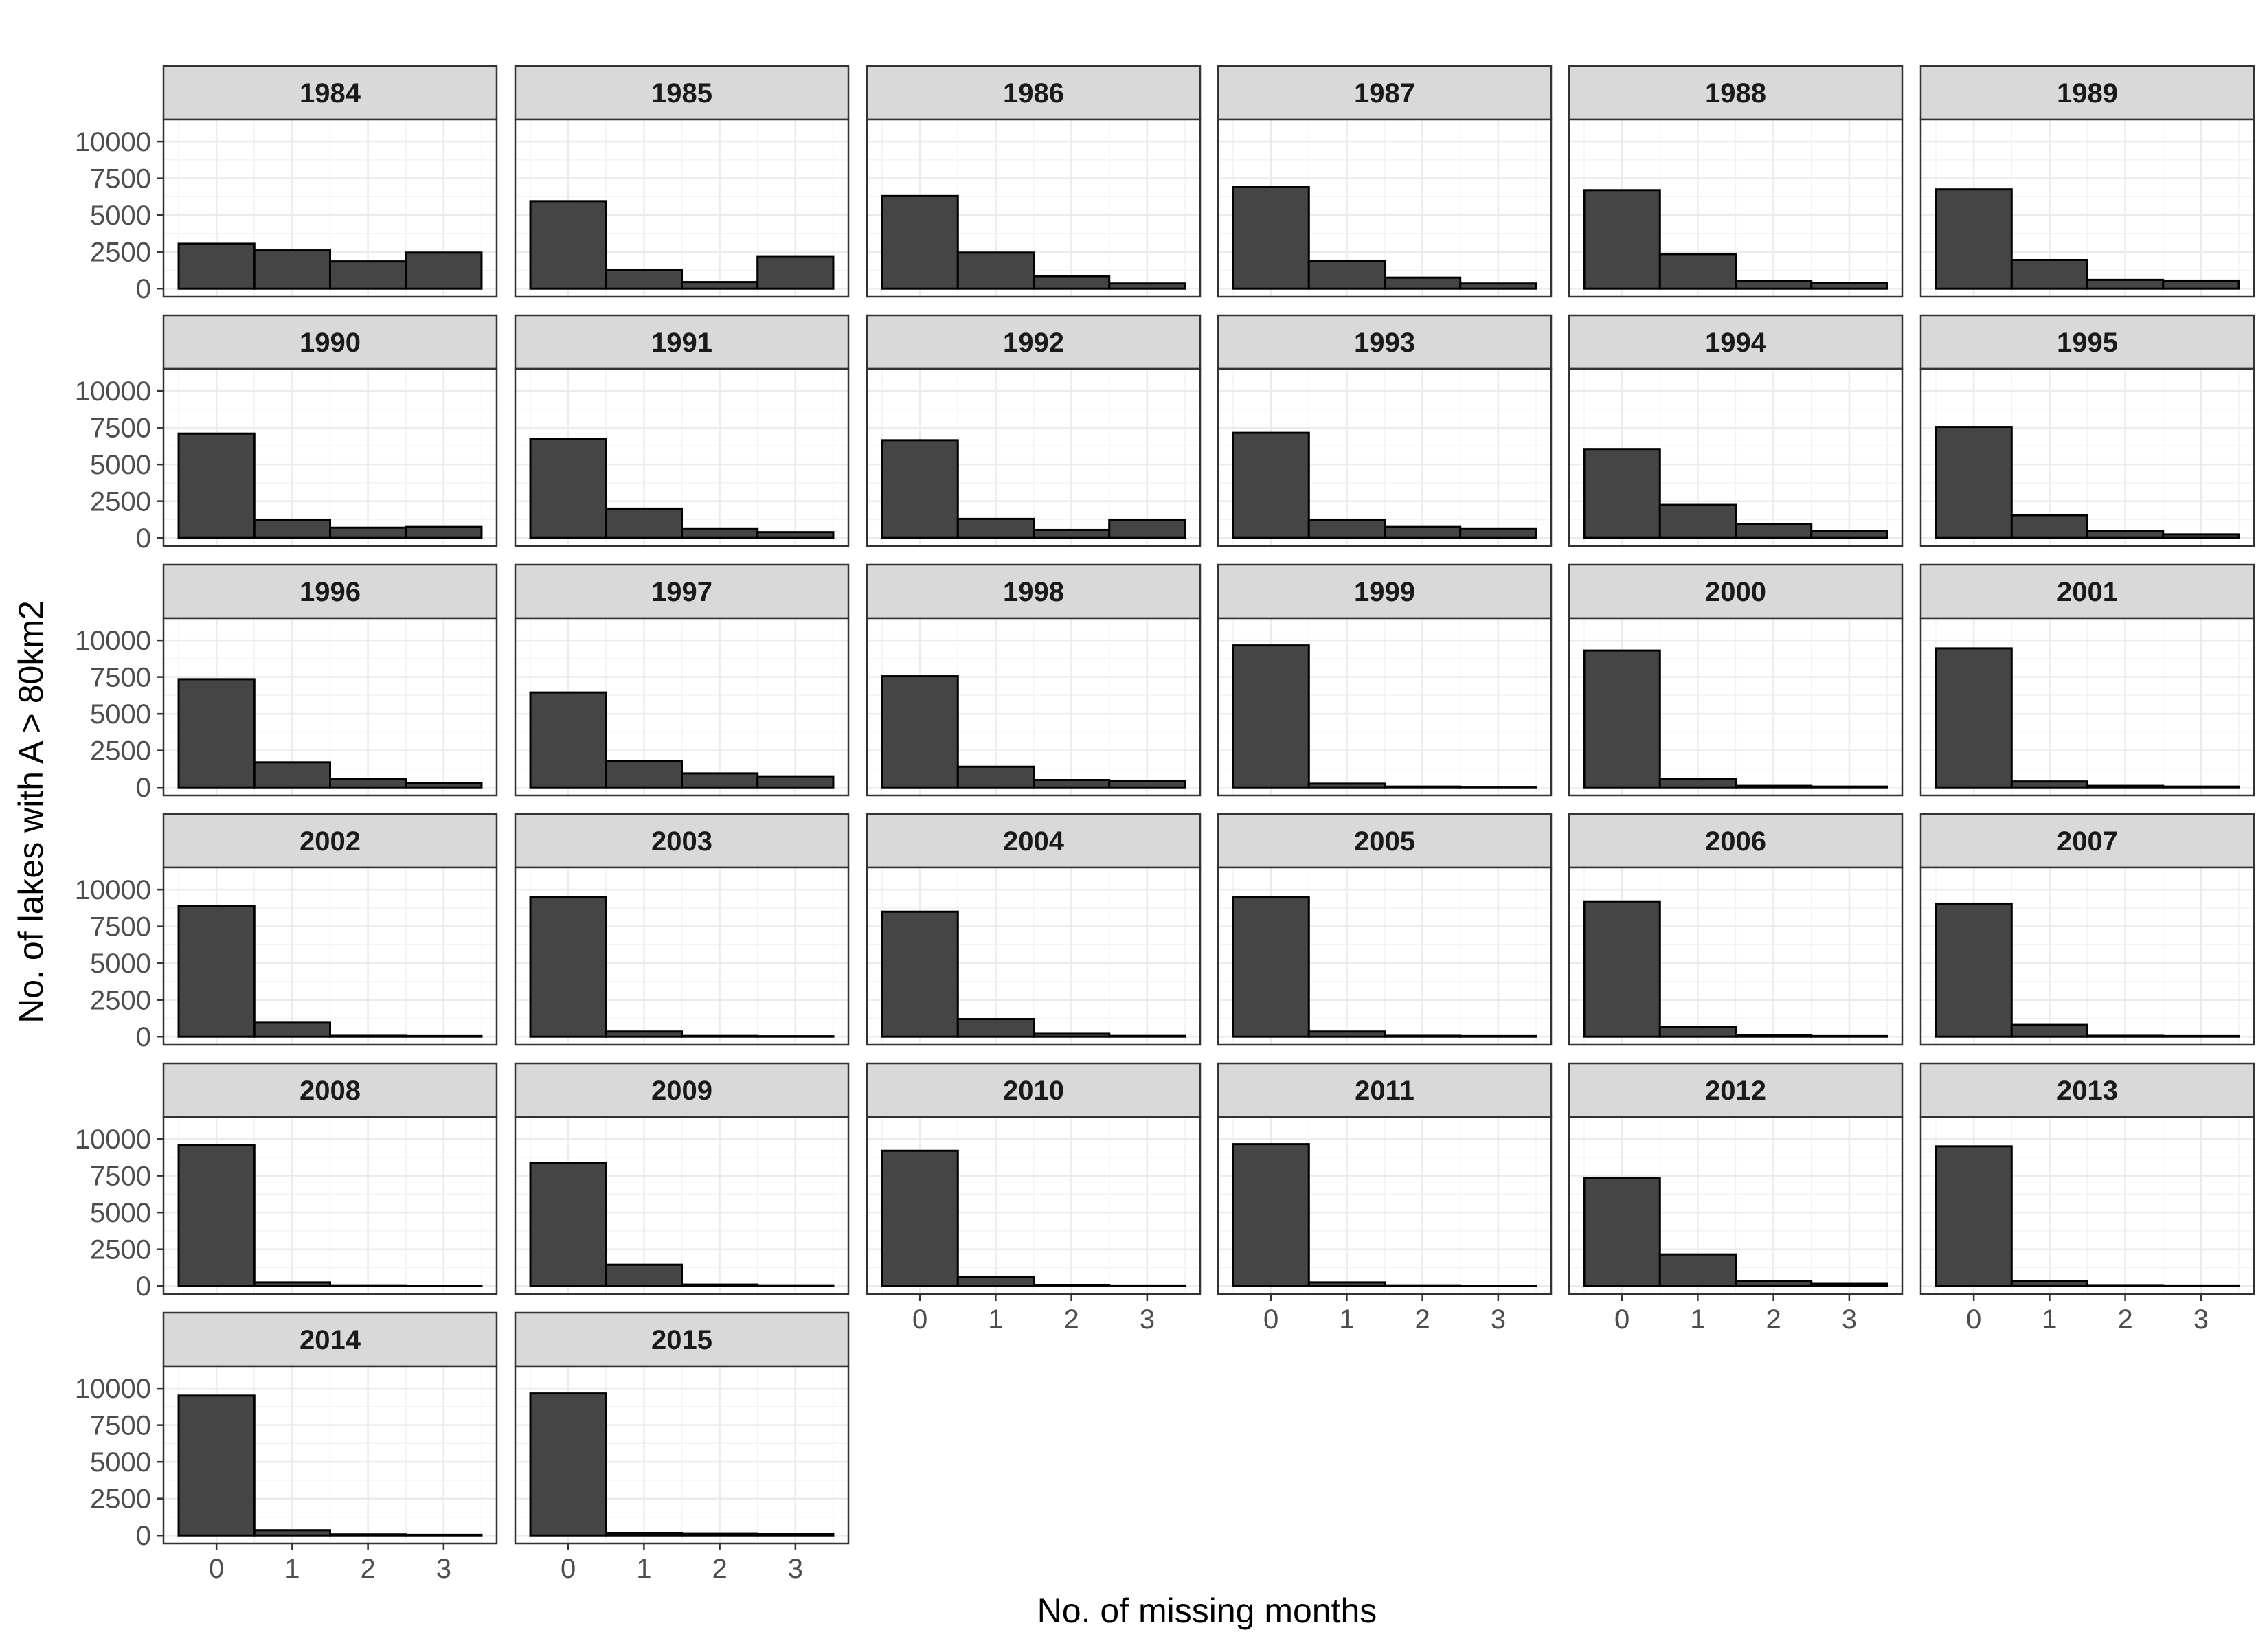  I want to click on facet-strip-label: 1996, so click(330, 592).